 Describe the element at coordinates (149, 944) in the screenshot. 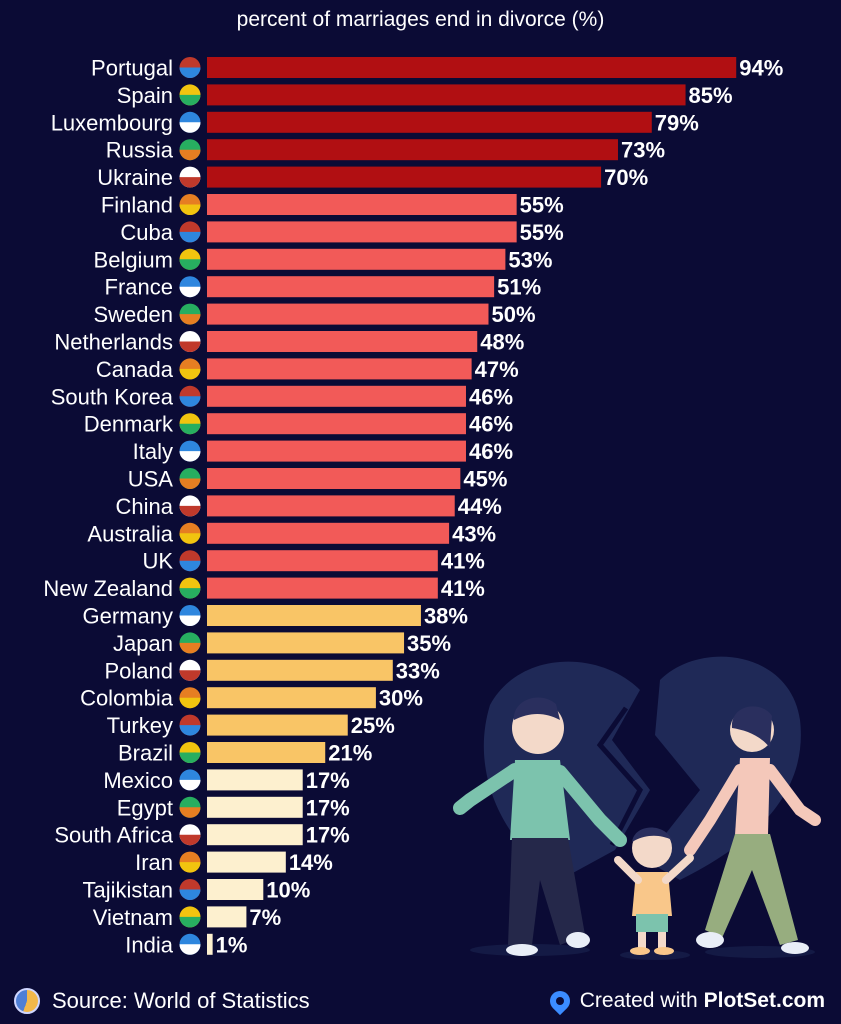

I see `category-label: India` at that location.